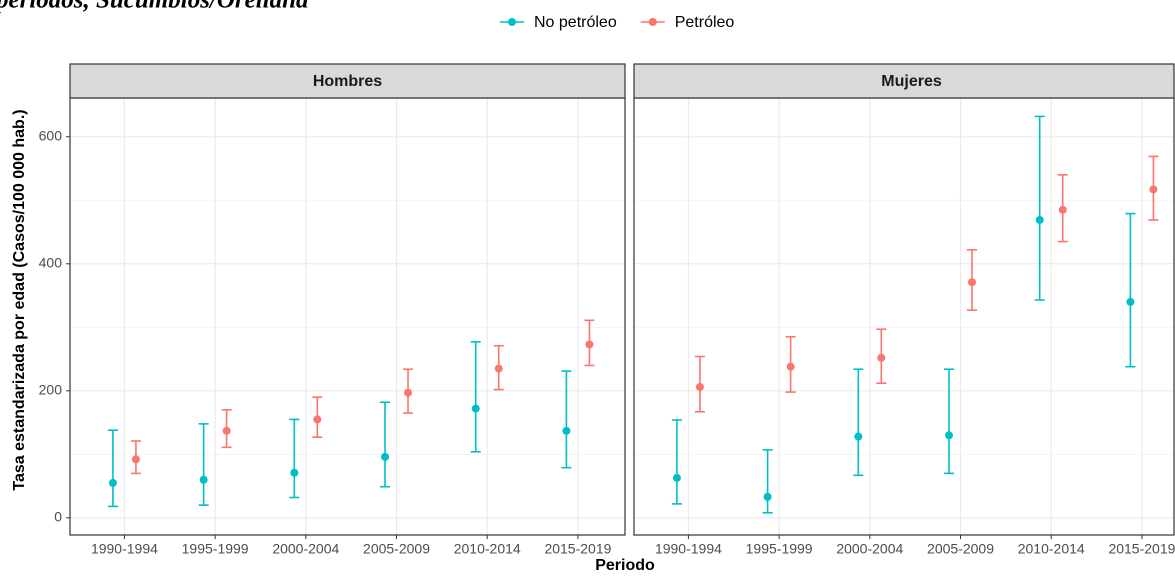 This screenshot has width=1175, height=577. I want to click on legend-label: No petróleo, so click(575, 22).